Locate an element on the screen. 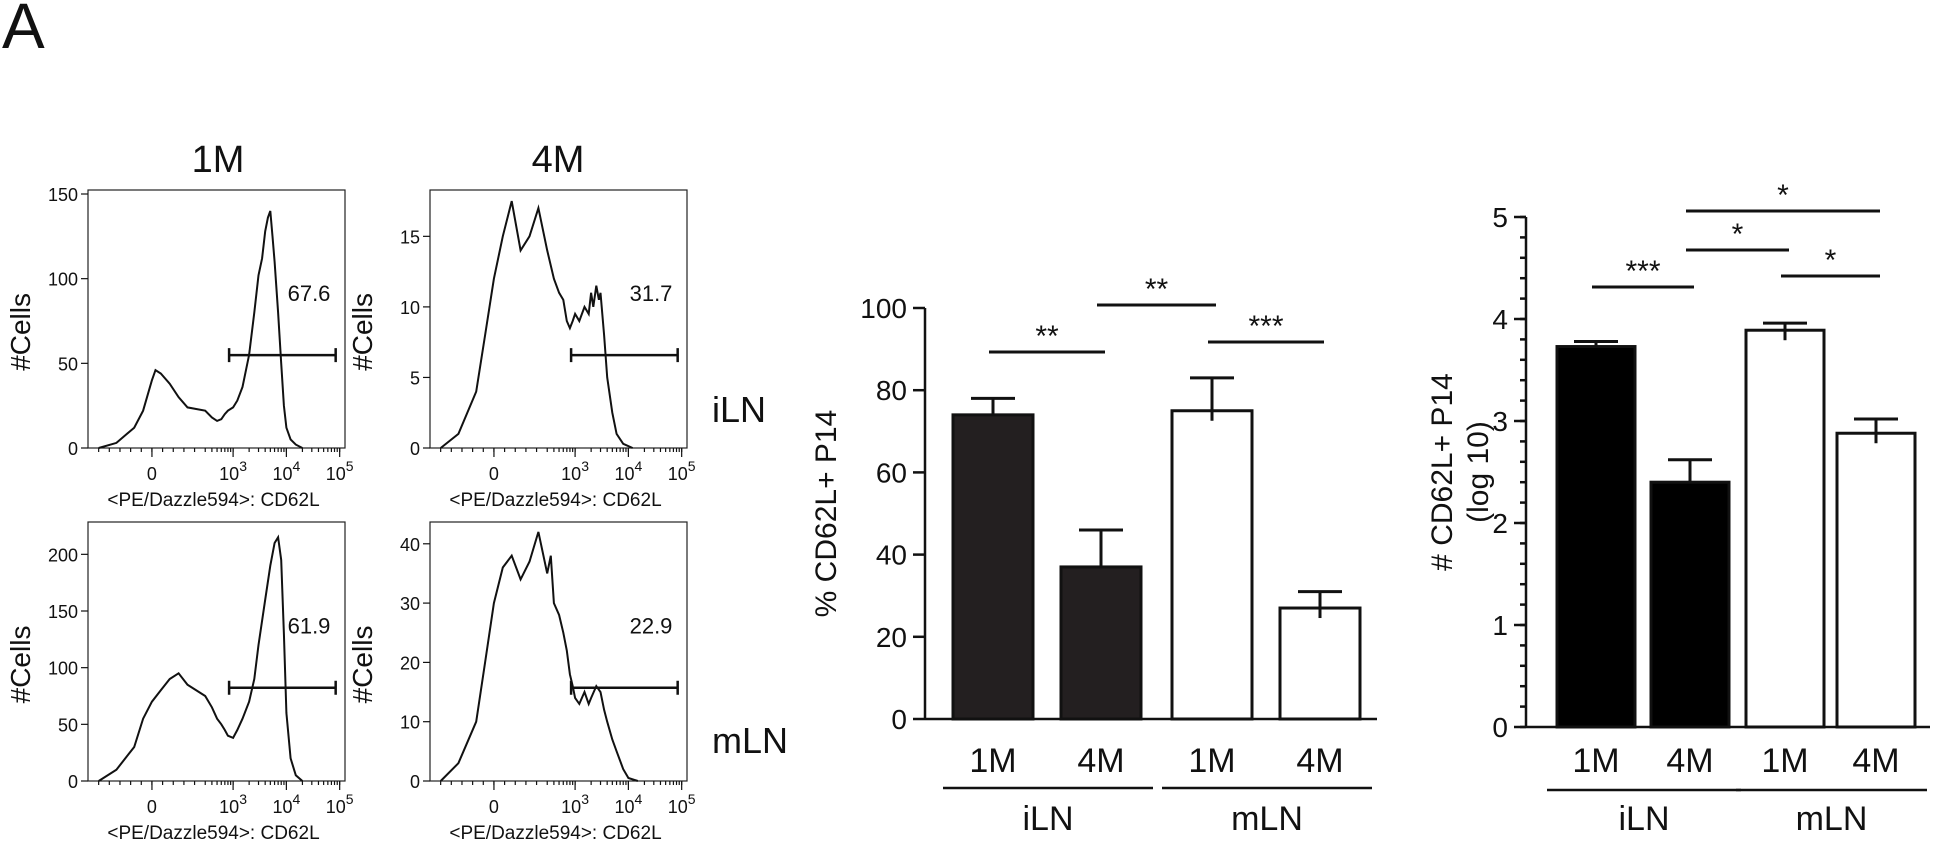 Image resolution: width=1940 pixels, height=852 pixels. y-tick-label: 1 is located at coordinates (1500, 625).